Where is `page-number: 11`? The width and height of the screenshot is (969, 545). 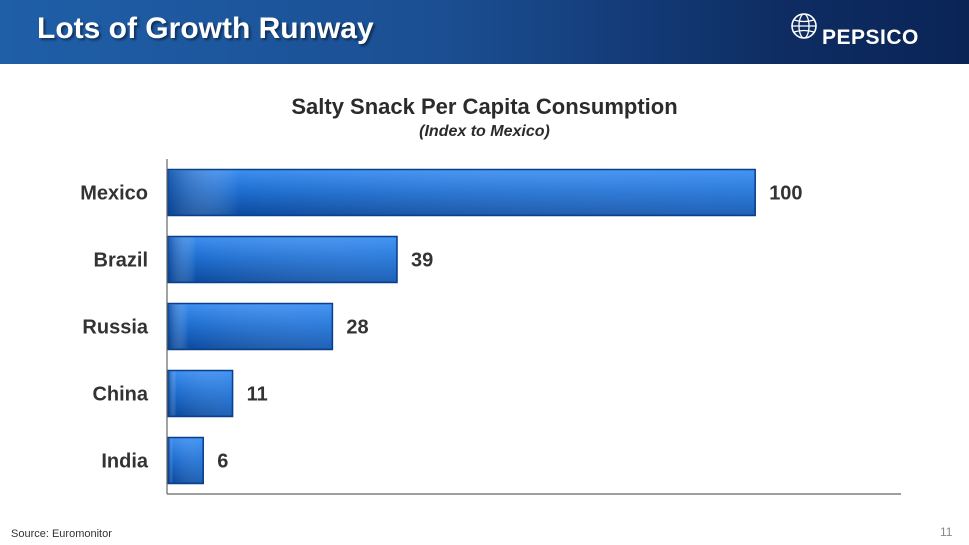 page-number: 11 is located at coordinates (946, 532).